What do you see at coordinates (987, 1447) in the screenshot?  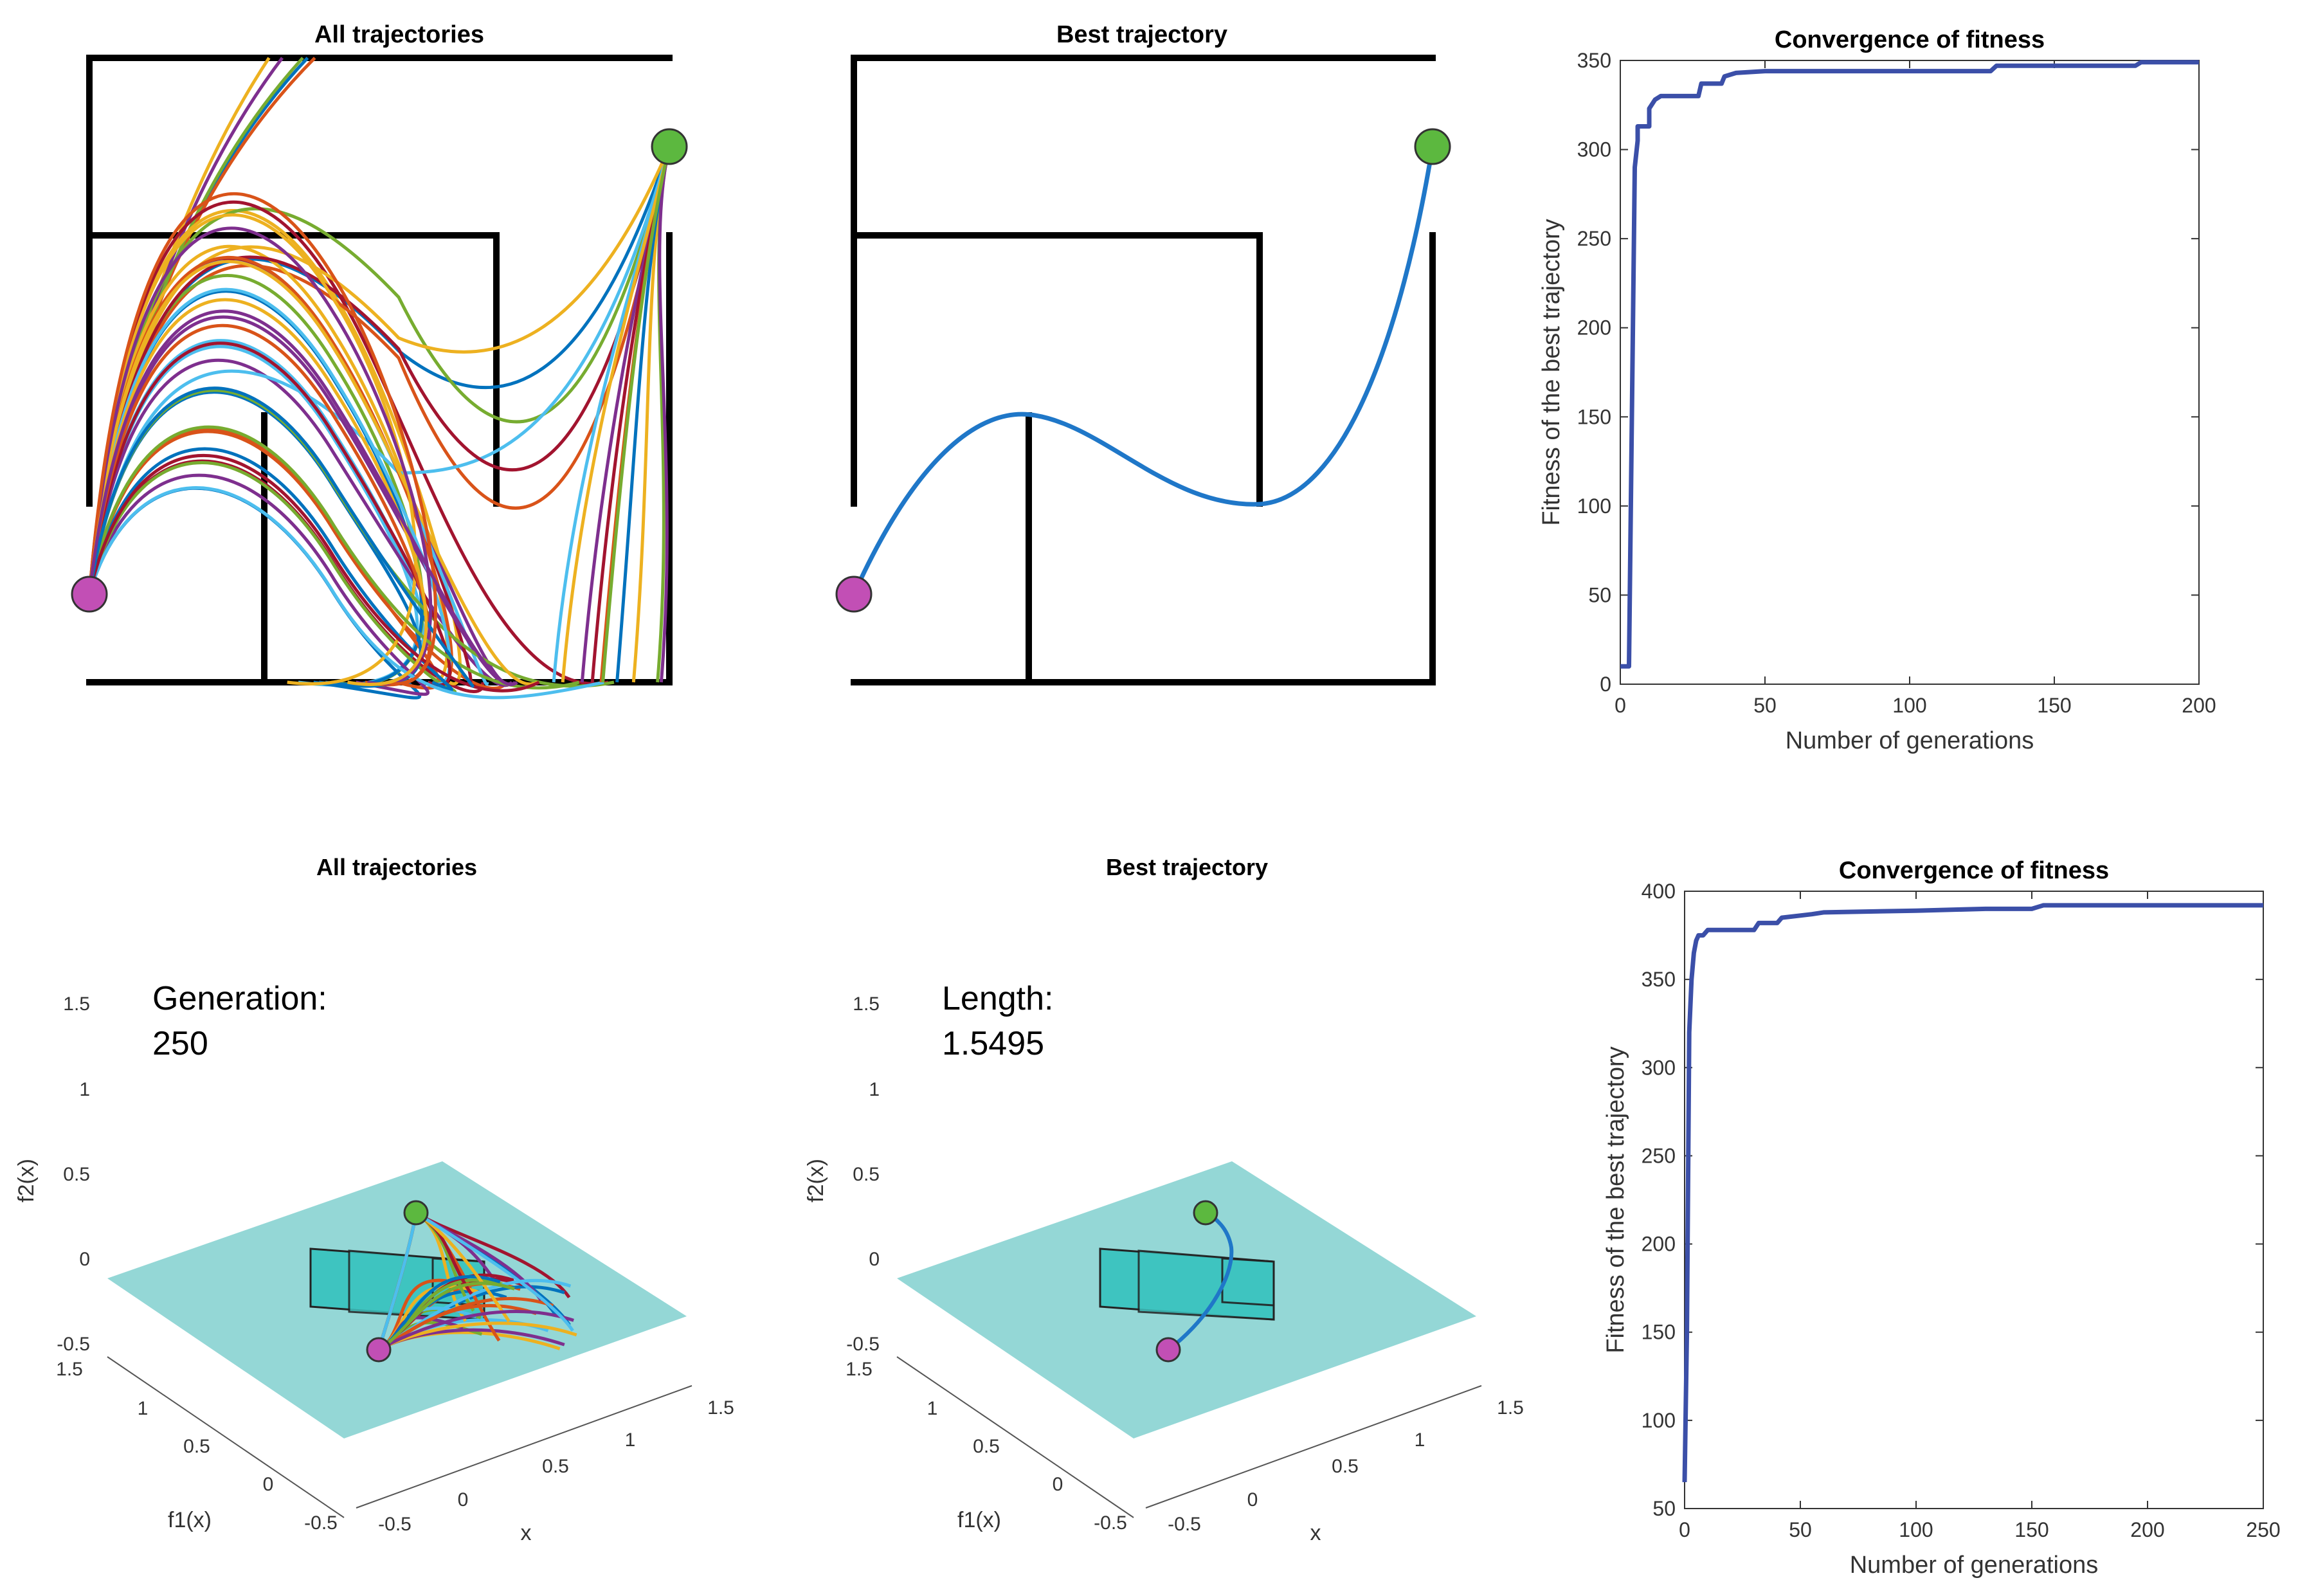 I see `y-tick: 0.5` at bounding box center [987, 1447].